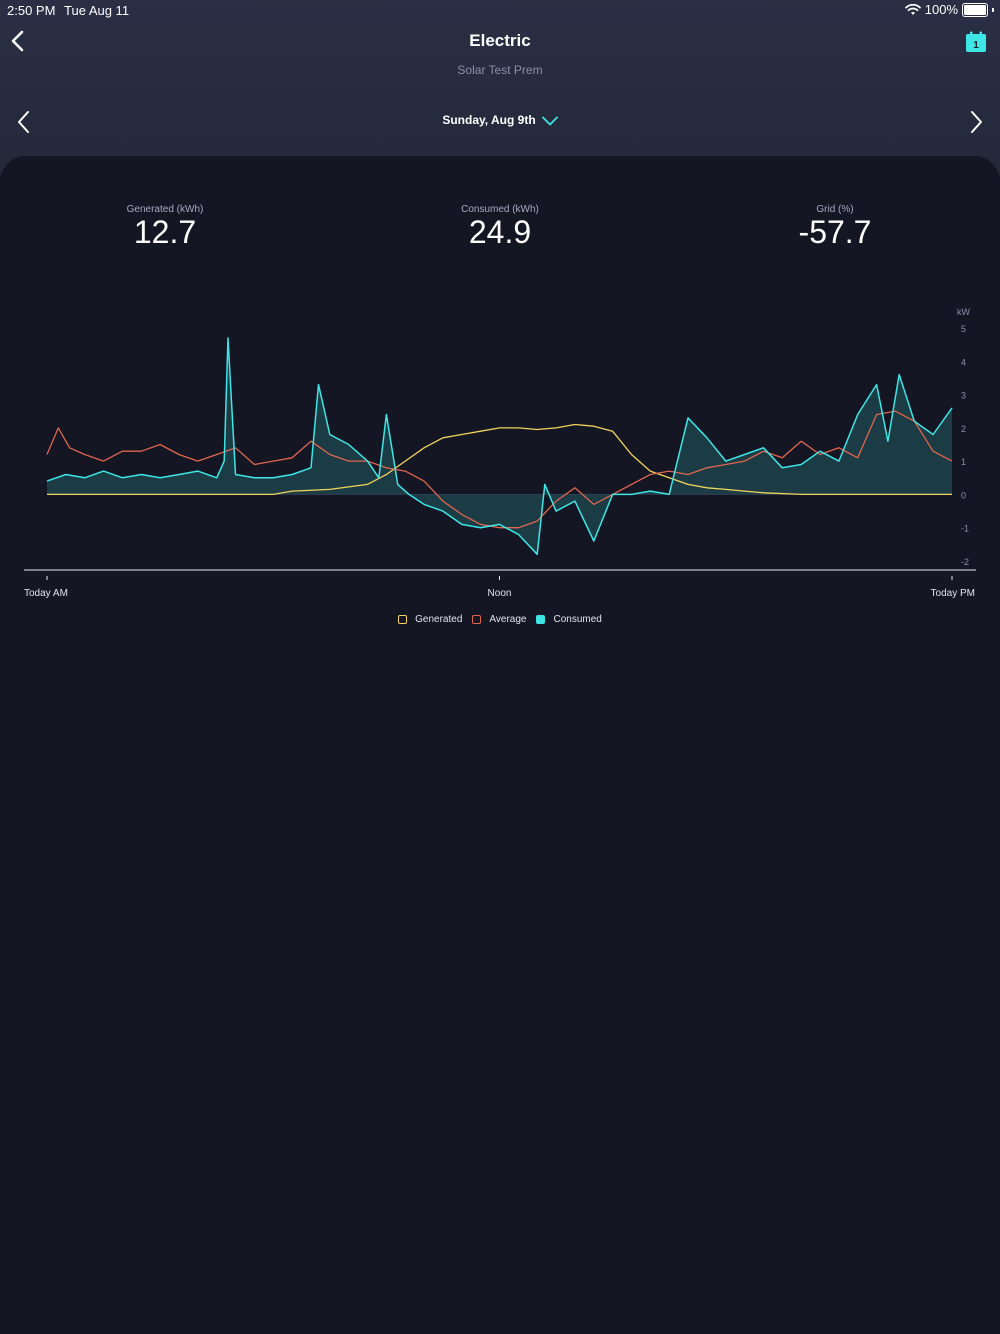 This screenshot has height=1334, width=1000. What do you see at coordinates (963, 462) in the screenshot?
I see `y-tick-label: 1` at bounding box center [963, 462].